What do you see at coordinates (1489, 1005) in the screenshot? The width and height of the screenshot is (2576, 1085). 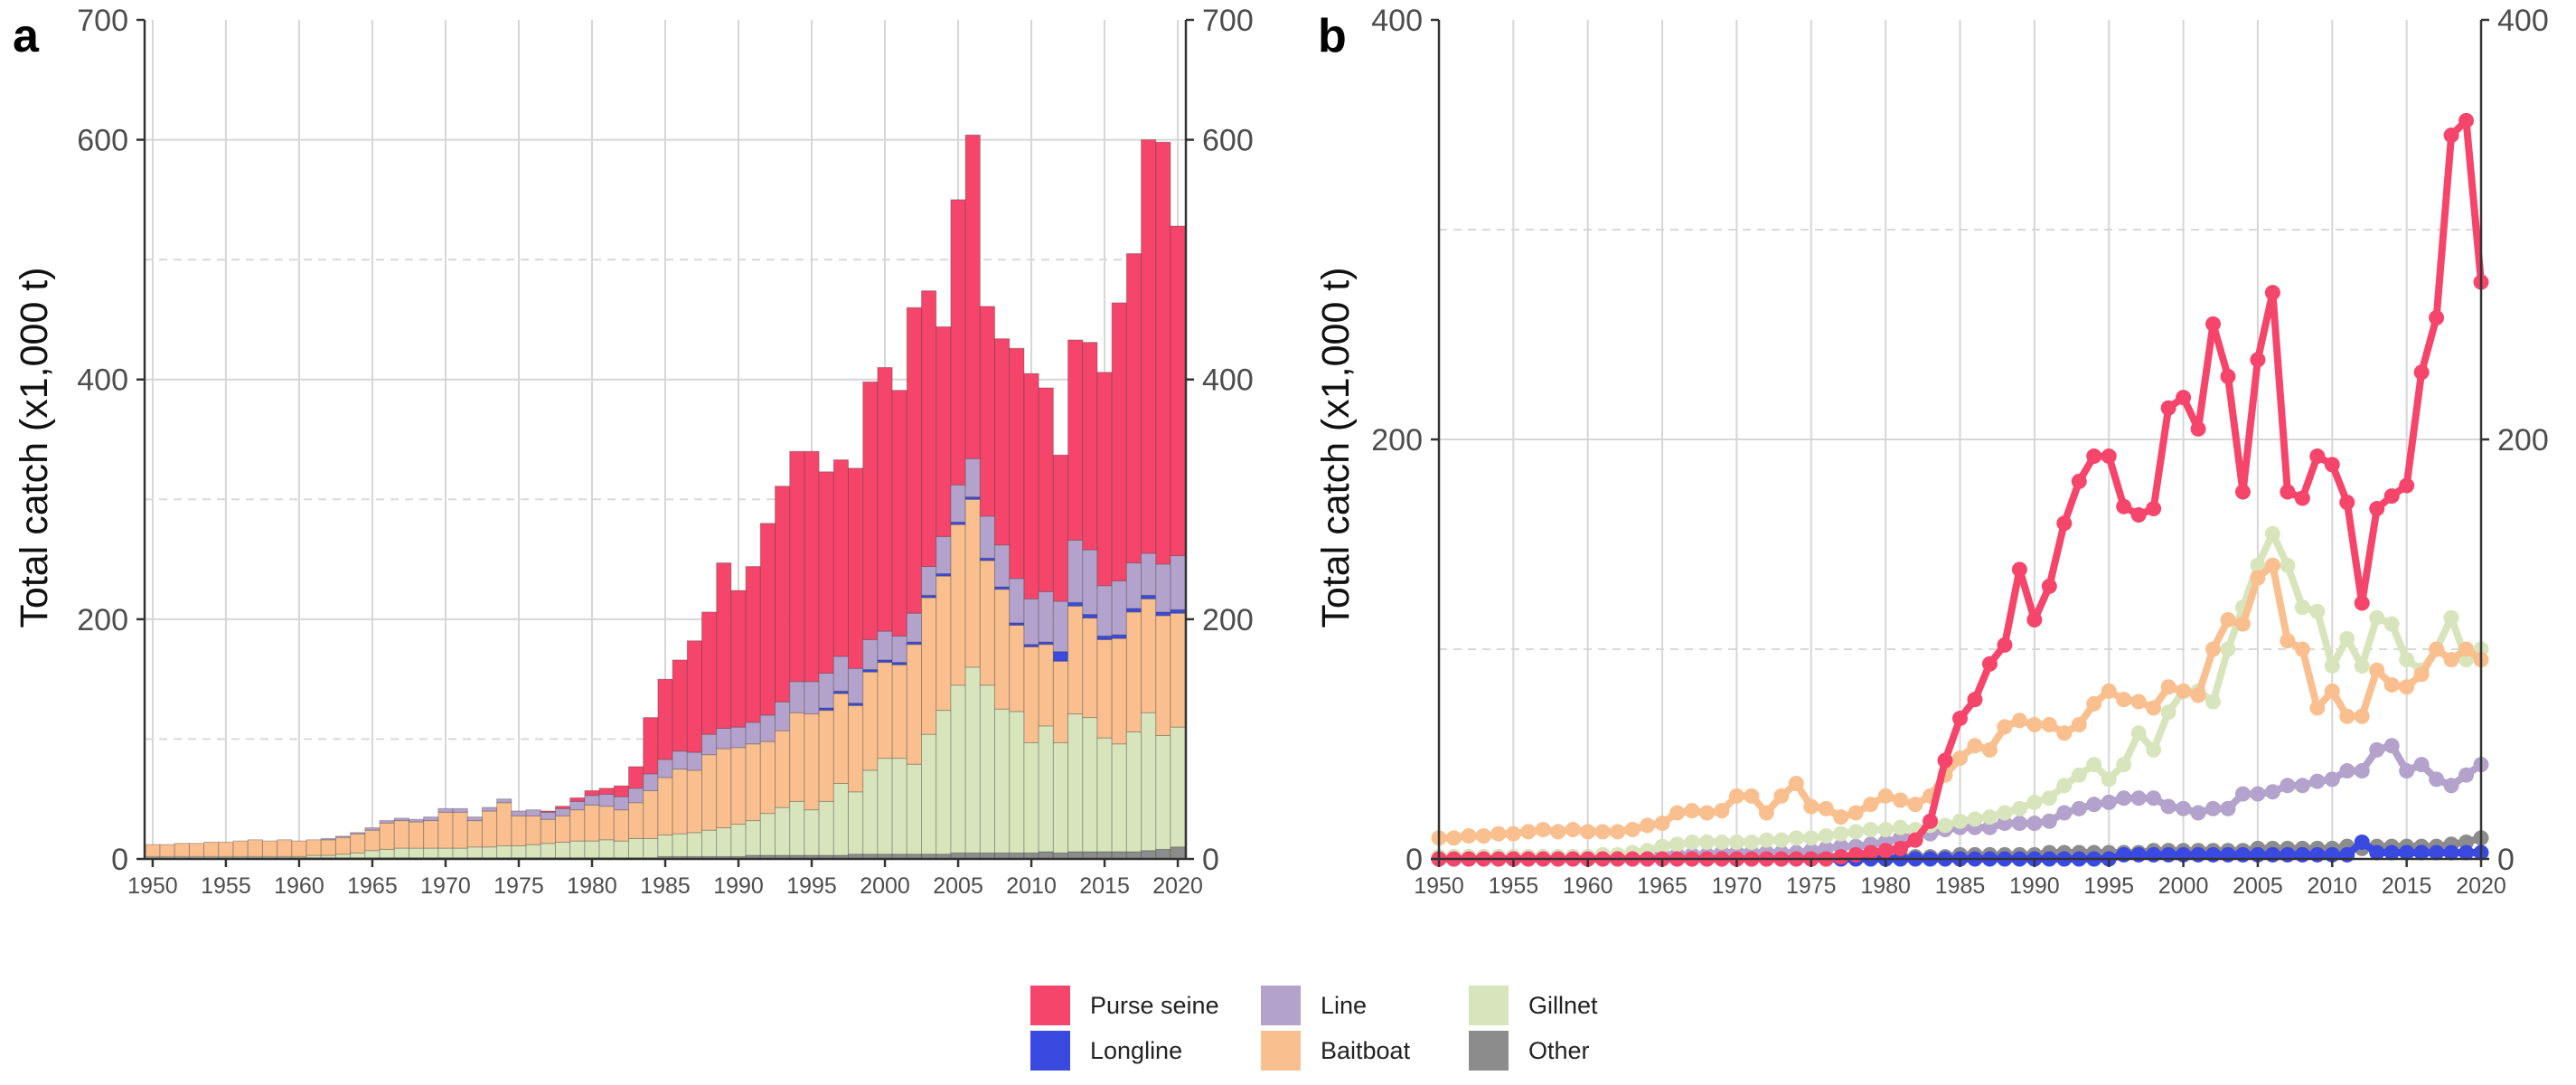 I see `legend-swatch-gillnet` at bounding box center [1489, 1005].